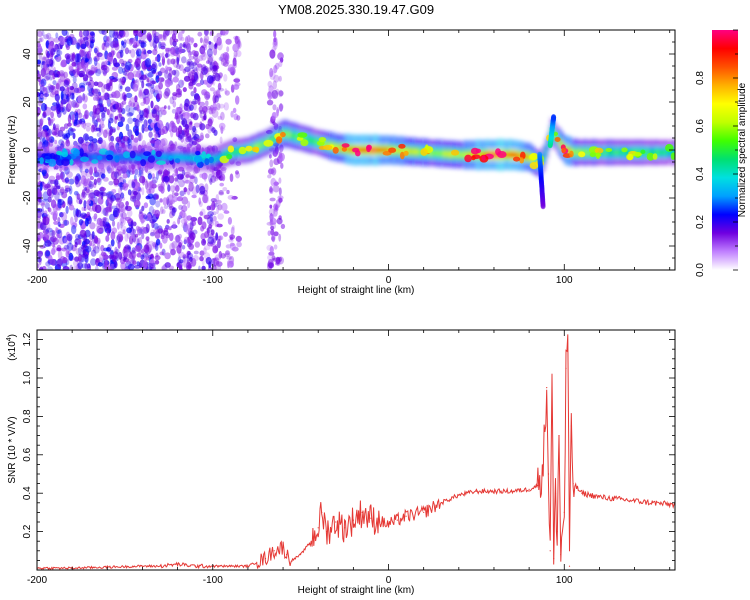 The image size is (750, 600). Describe the element at coordinates (389, 280) in the screenshot. I see `x-tick-label: 0` at that location.